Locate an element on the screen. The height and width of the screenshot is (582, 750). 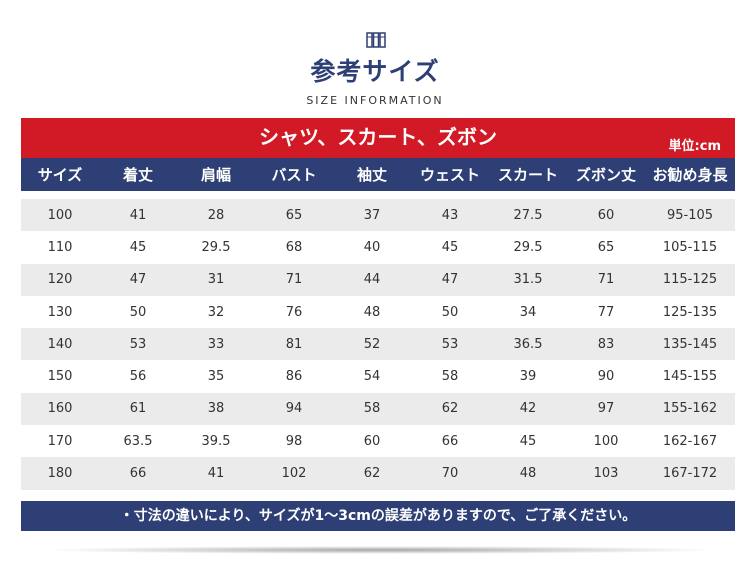
table-cell: 31 is located at coordinates (216, 280).